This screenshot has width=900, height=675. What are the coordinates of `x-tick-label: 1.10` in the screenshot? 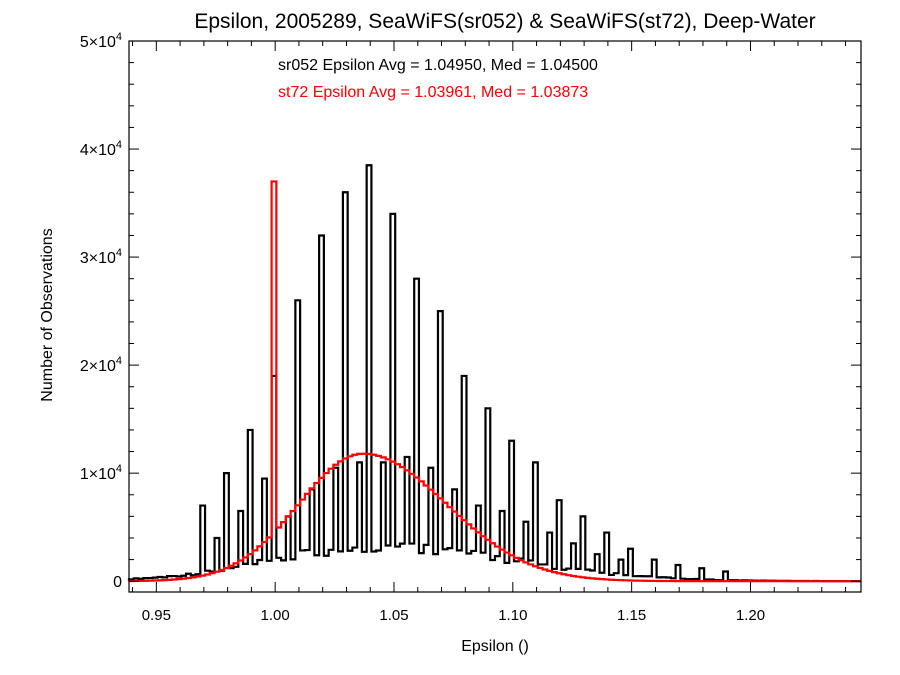 It's located at (512, 615).